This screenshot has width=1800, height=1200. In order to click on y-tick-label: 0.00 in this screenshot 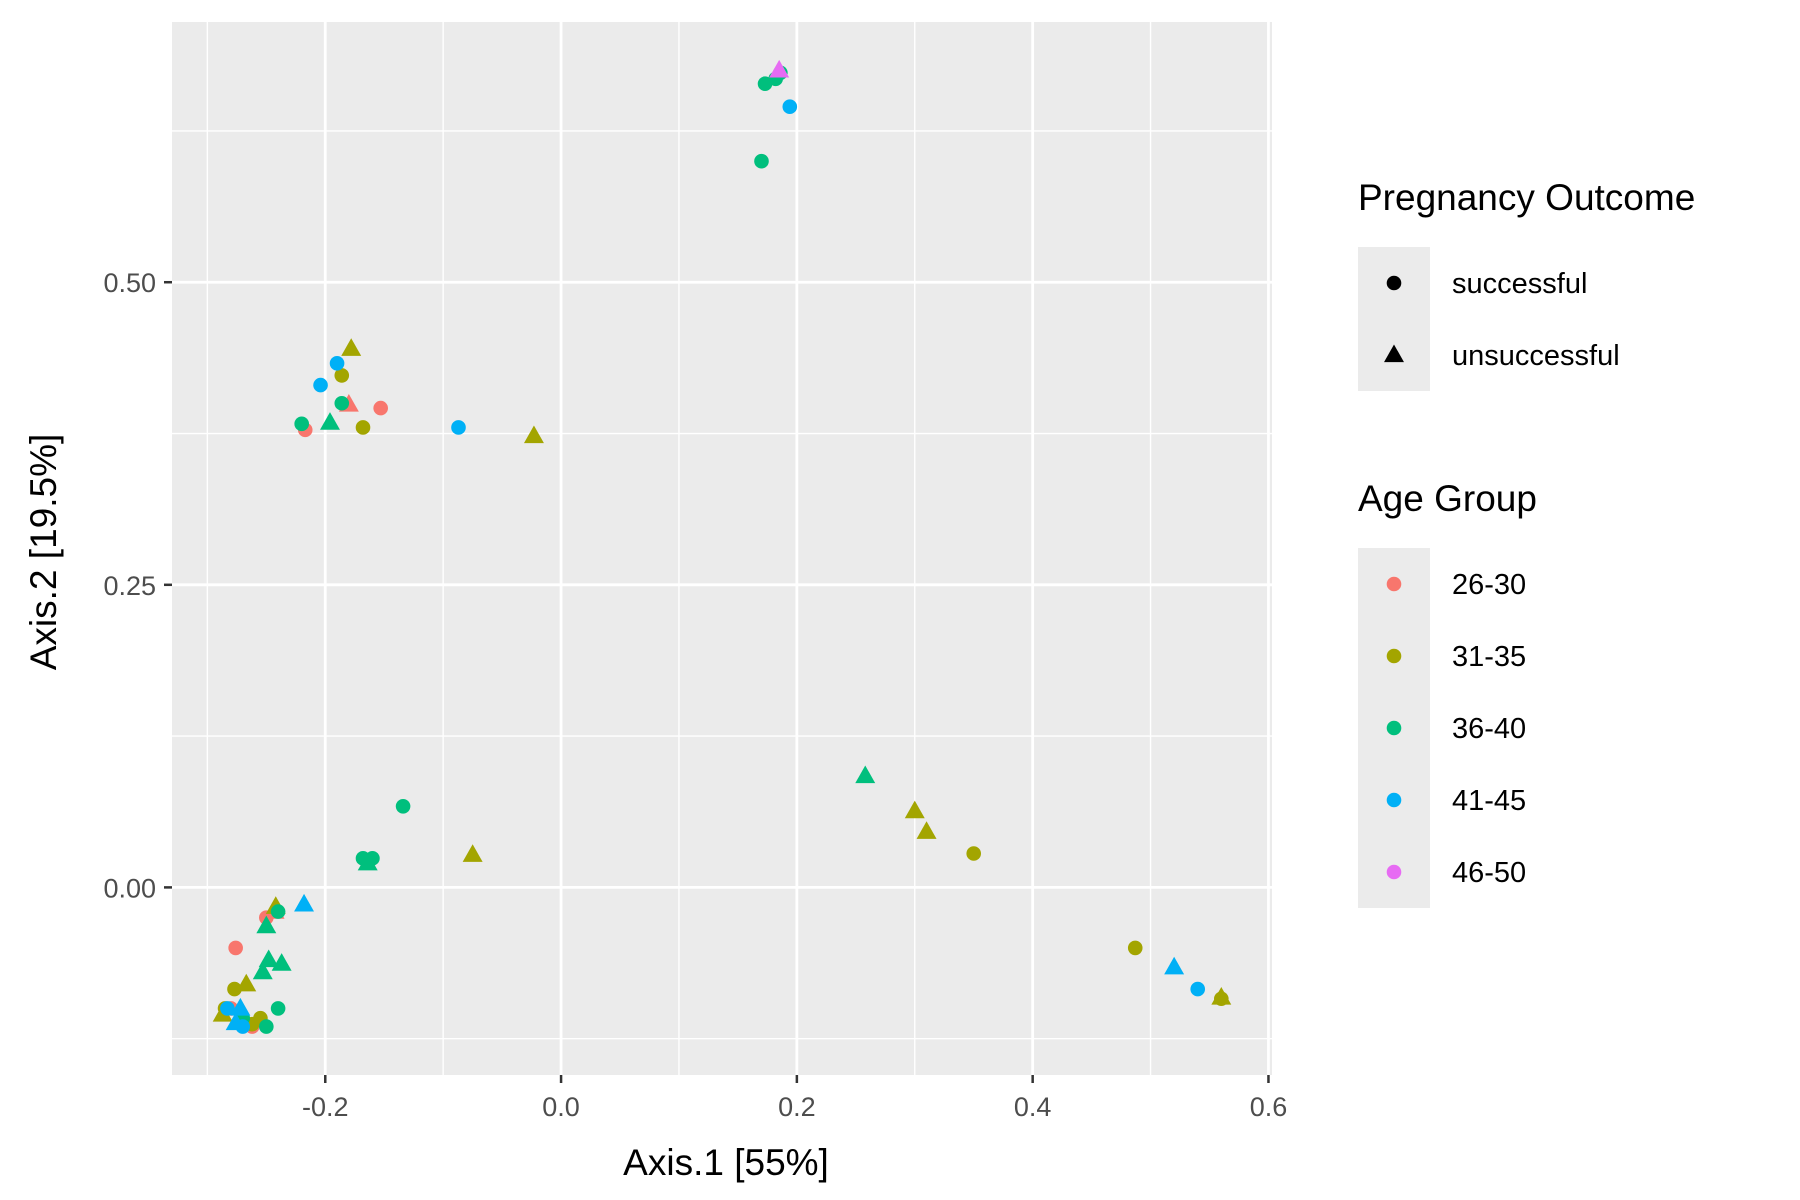, I will do `click(129, 888)`.